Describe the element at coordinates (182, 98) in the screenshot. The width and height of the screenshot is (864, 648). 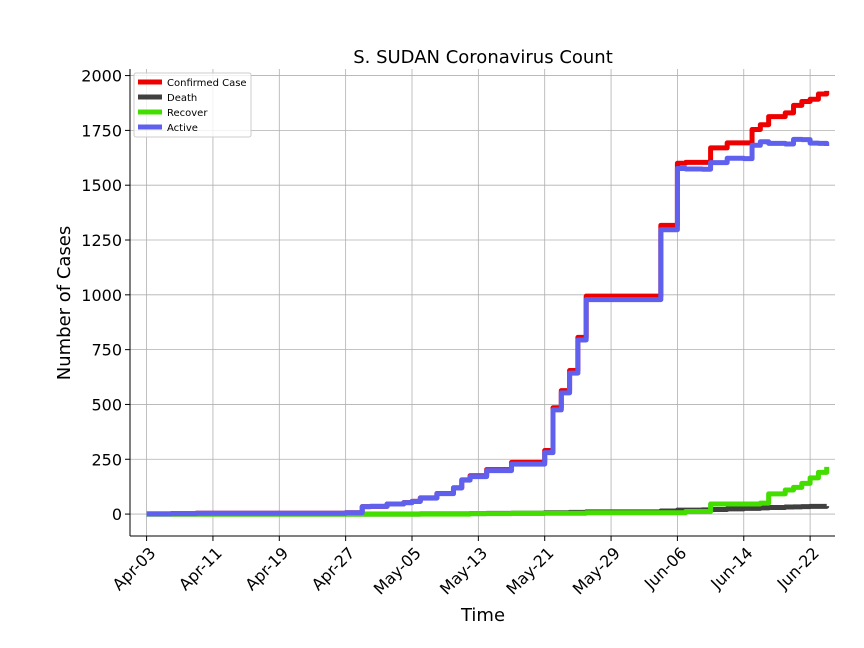
I see `legend-label: Death` at that location.